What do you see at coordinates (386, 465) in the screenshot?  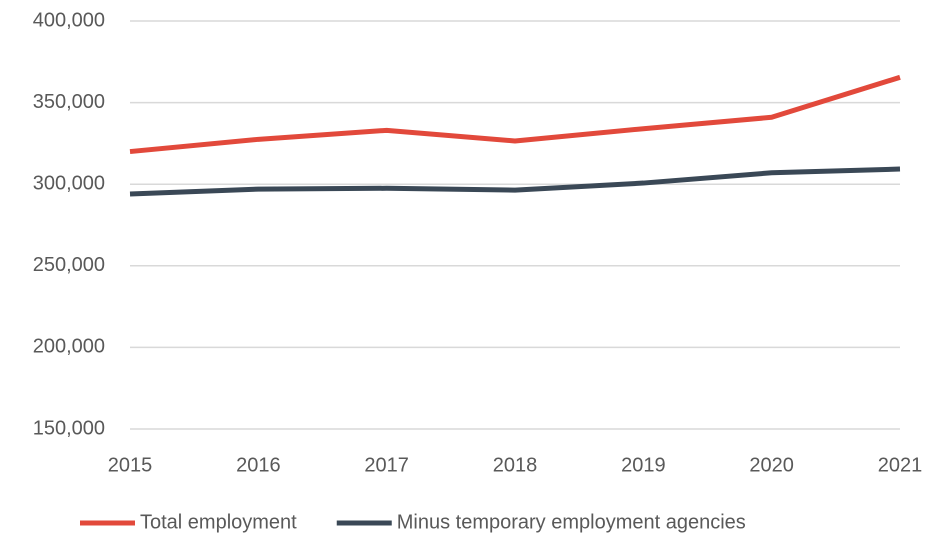 I see `x-tick-label: 2017` at bounding box center [386, 465].